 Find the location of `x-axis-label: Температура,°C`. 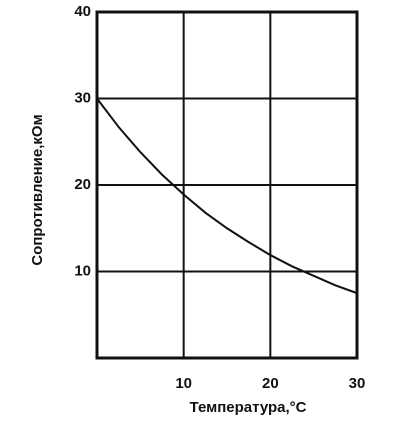

x-axis-label: Температура,°C is located at coordinates (248, 407).